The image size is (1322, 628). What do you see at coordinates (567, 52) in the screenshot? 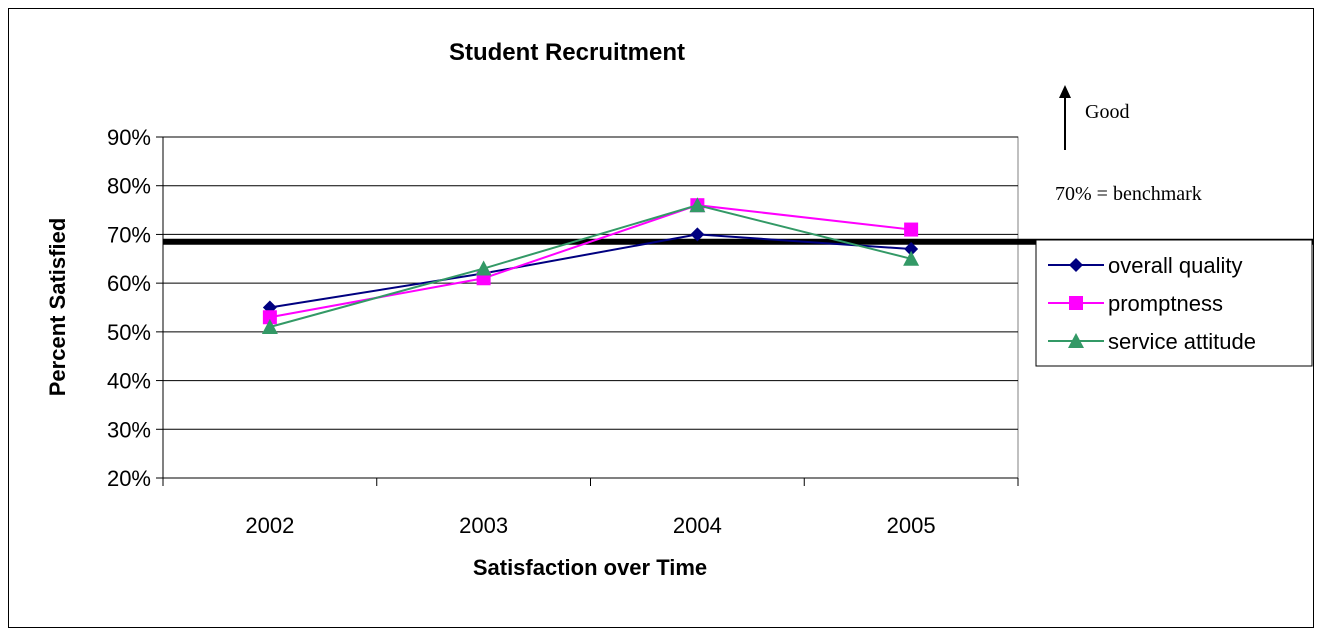
I see `chart-title: Student Recruitment` at bounding box center [567, 52].